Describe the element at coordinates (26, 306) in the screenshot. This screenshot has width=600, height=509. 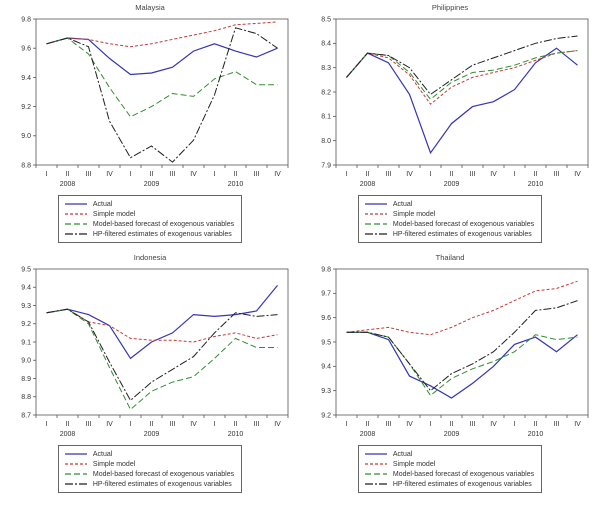
I see `y-tick-label: 9.3` at that location.